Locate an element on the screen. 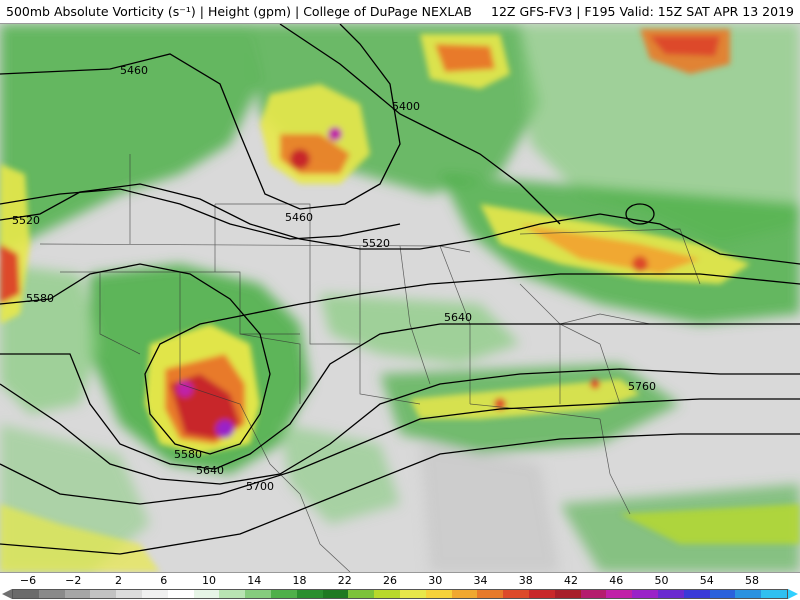 This screenshot has height=600, width=800. colorbar-tick-label: 6 is located at coordinates (164, 580).